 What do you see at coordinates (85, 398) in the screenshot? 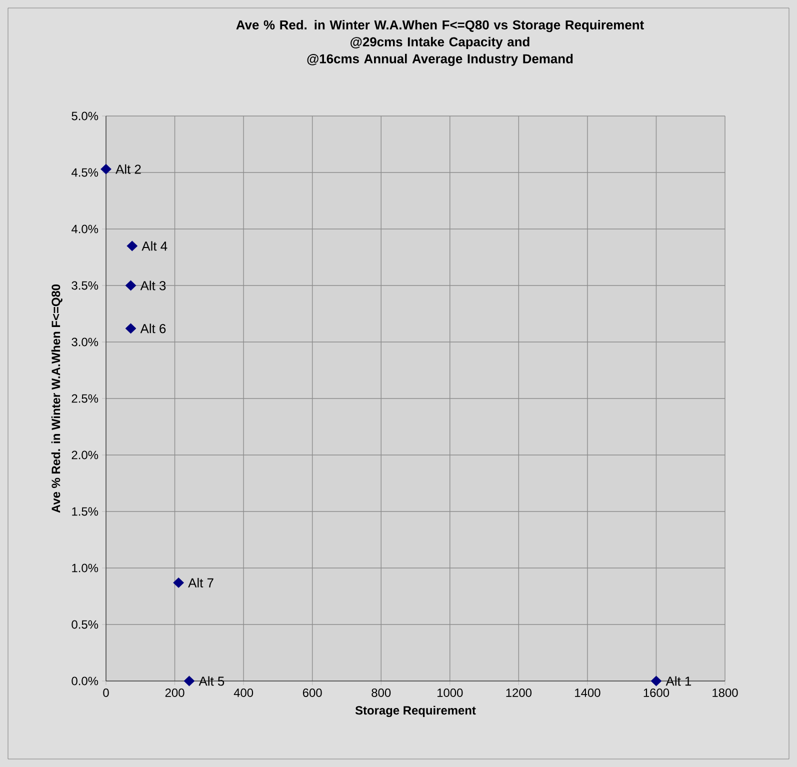
I see `y-tick-label: 2.5%` at bounding box center [85, 398].